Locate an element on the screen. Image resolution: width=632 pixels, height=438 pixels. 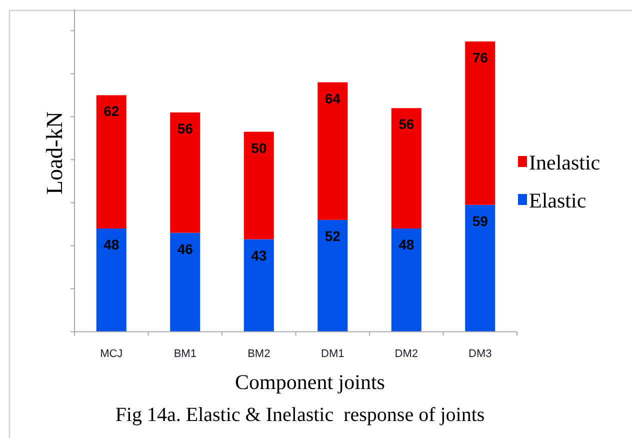
data-label: 52 is located at coordinates (332, 236).